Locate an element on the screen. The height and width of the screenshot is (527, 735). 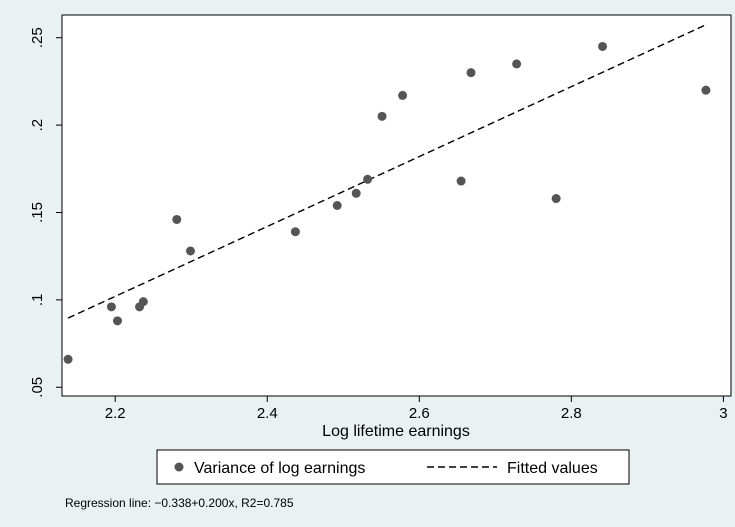
x-axis-title: Log lifetime earnings is located at coordinates (396, 431).